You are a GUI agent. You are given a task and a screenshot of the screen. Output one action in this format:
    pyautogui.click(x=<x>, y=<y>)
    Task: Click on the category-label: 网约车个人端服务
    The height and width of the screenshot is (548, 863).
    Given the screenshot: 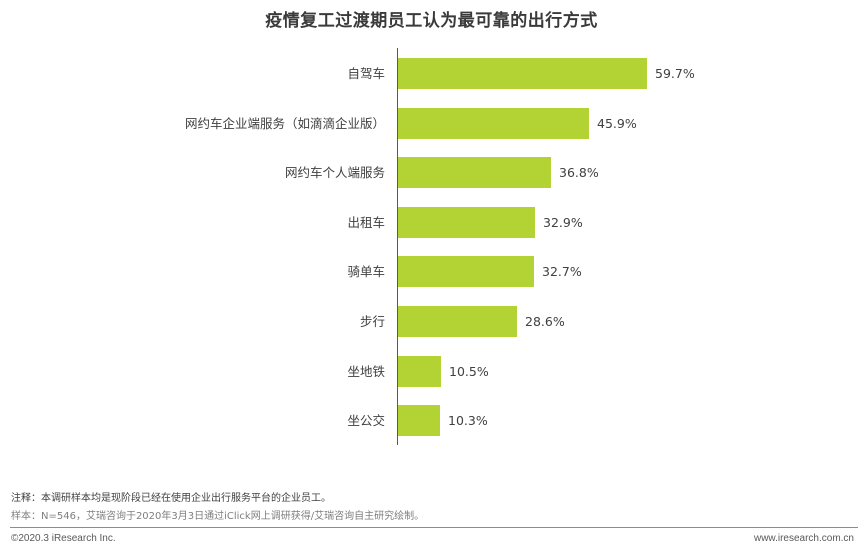 What is the action you would take?
    pyautogui.click(x=334, y=172)
    